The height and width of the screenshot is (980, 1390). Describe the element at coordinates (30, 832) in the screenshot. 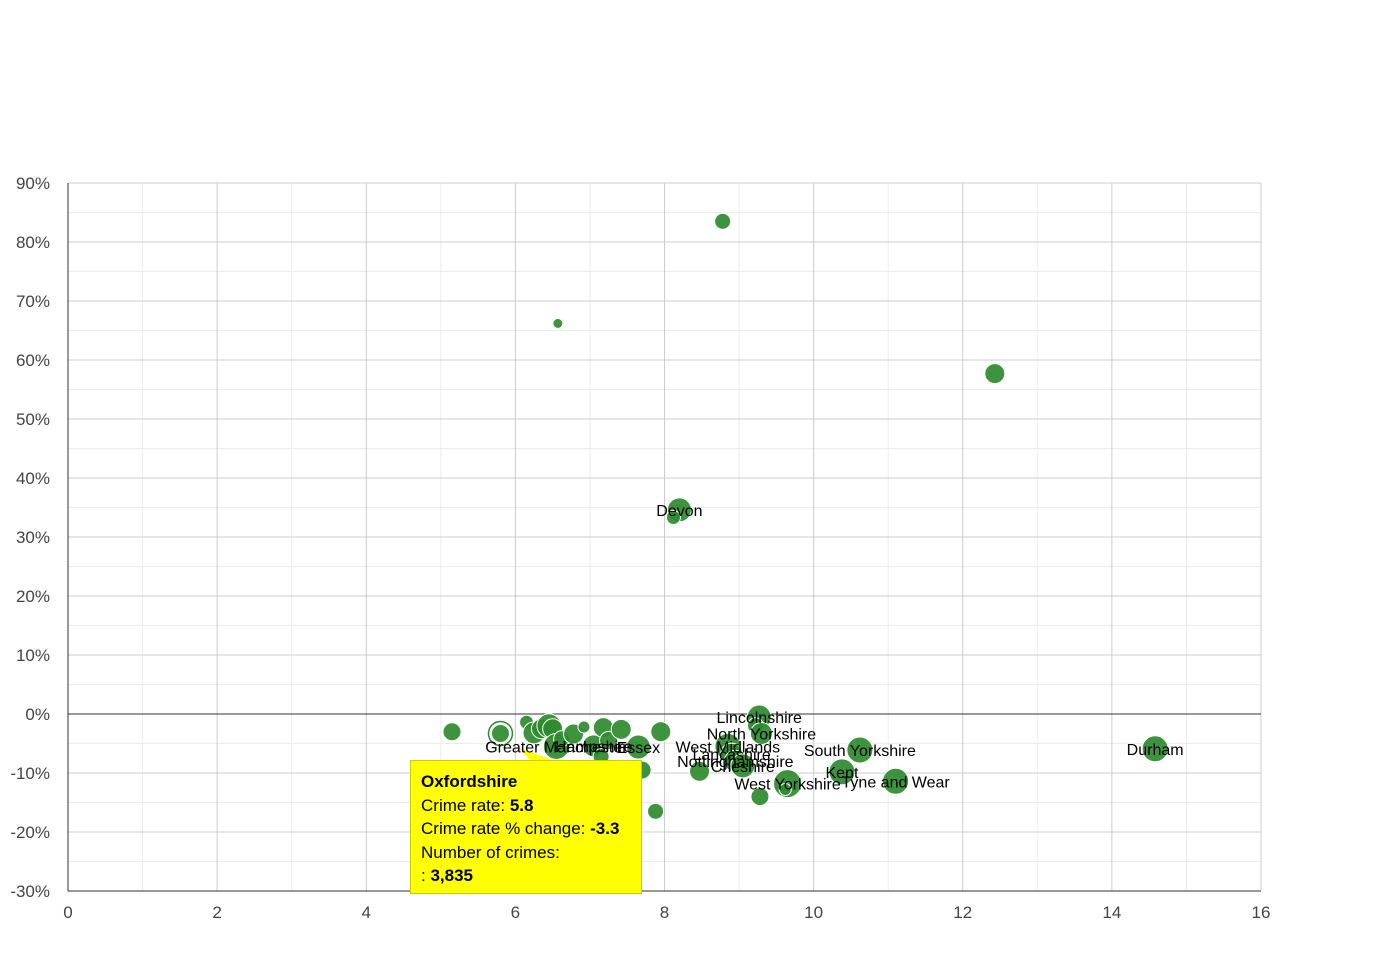

I see `y-tick-label: -20%` at that location.